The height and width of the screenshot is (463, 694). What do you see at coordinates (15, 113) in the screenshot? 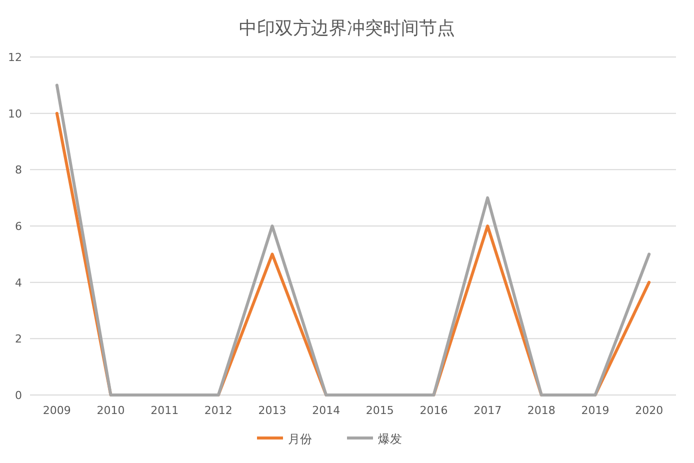
I see `ytick: 10` at bounding box center [15, 113].